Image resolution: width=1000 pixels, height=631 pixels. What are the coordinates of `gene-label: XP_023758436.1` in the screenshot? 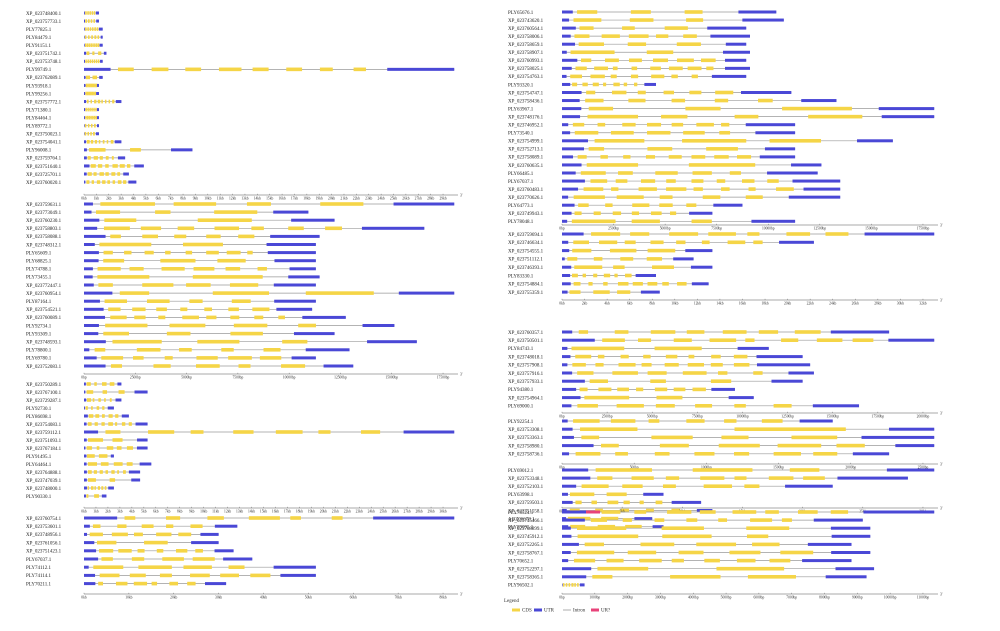 It's located at (526, 101).